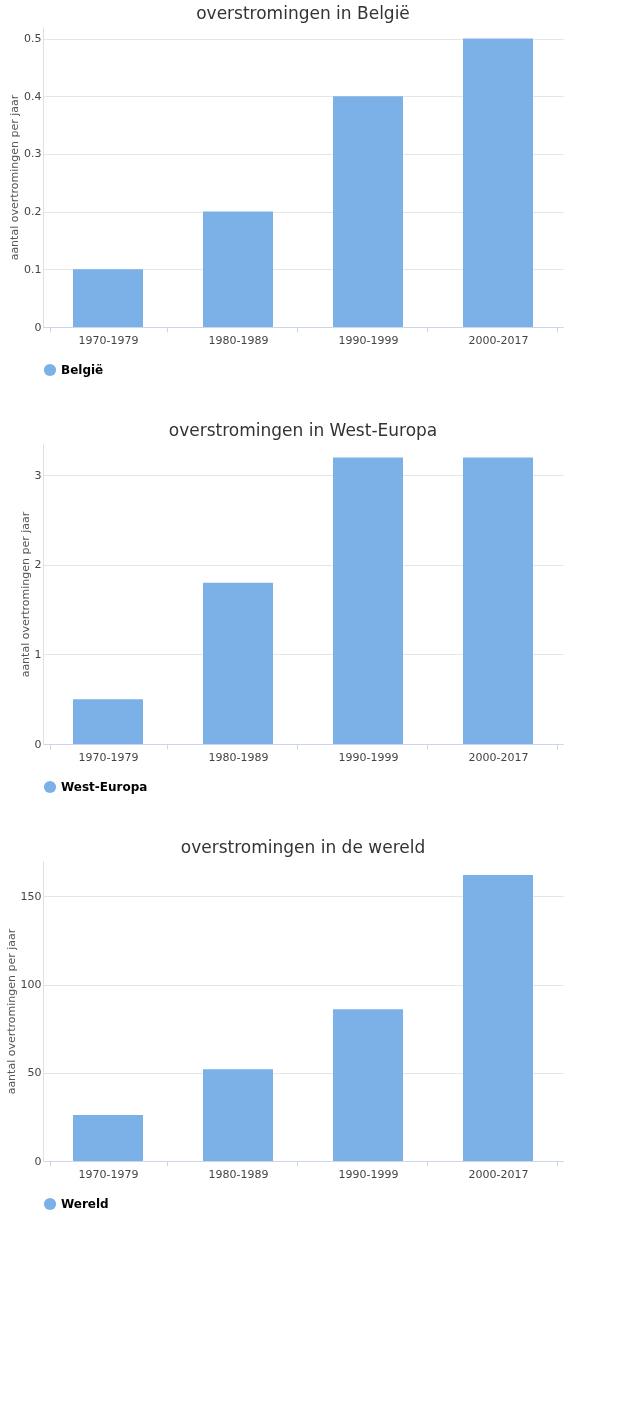  What do you see at coordinates (31, 896) in the screenshot?
I see `y-tick-label: 150` at bounding box center [31, 896].